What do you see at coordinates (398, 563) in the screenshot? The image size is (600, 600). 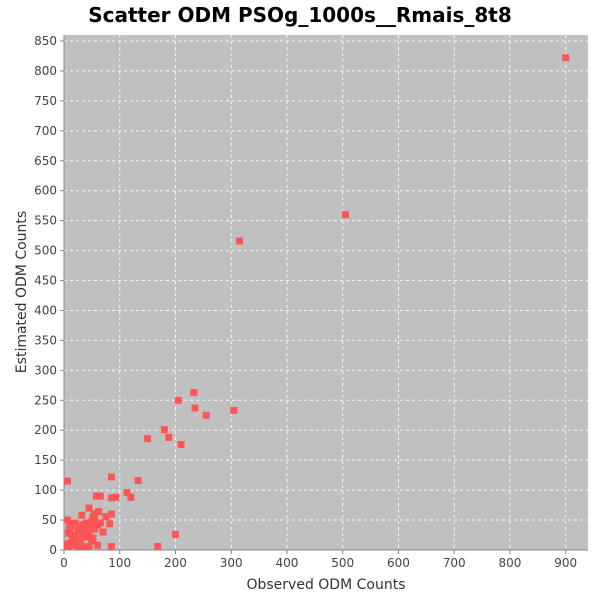 I see `x-tick-label: 600` at bounding box center [398, 563].